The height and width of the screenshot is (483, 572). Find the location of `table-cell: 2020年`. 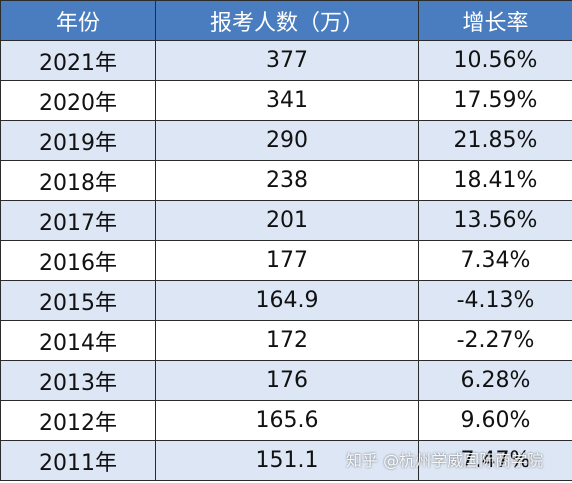

table-cell: 2020年 is located at coordinates (78, 100).